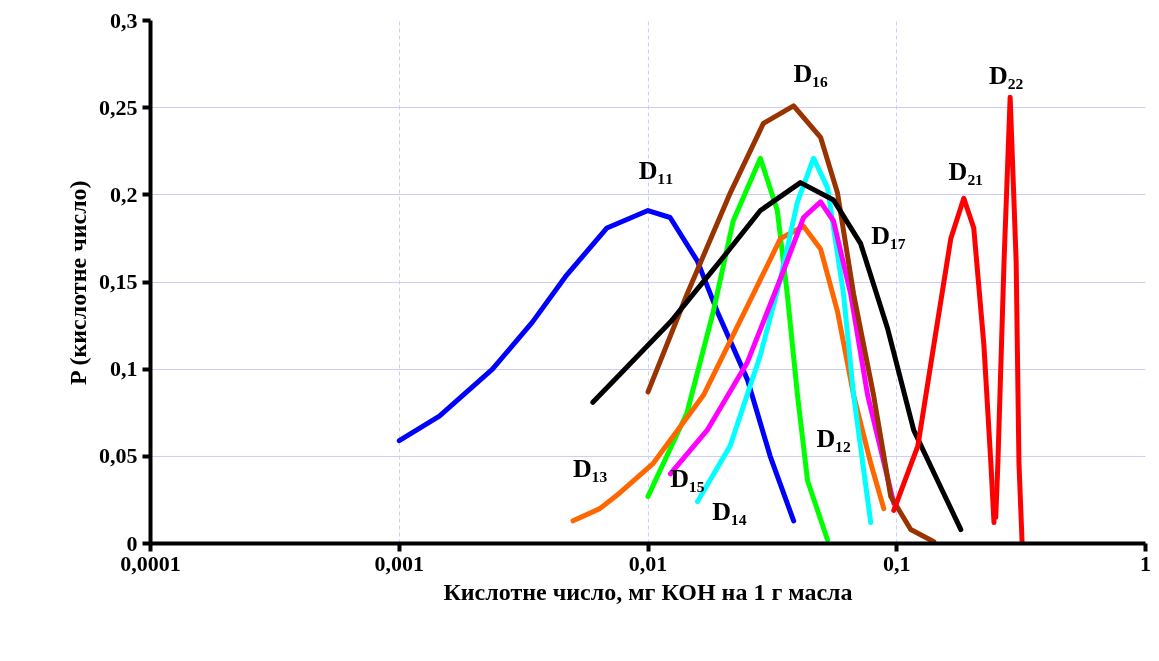 The width and height of the screenshot is (1159, 661). What do you see at coordinates (118, 281) in the screenshot?
I see `y-tick-label: 0,15` at bounding box center [118, 281].